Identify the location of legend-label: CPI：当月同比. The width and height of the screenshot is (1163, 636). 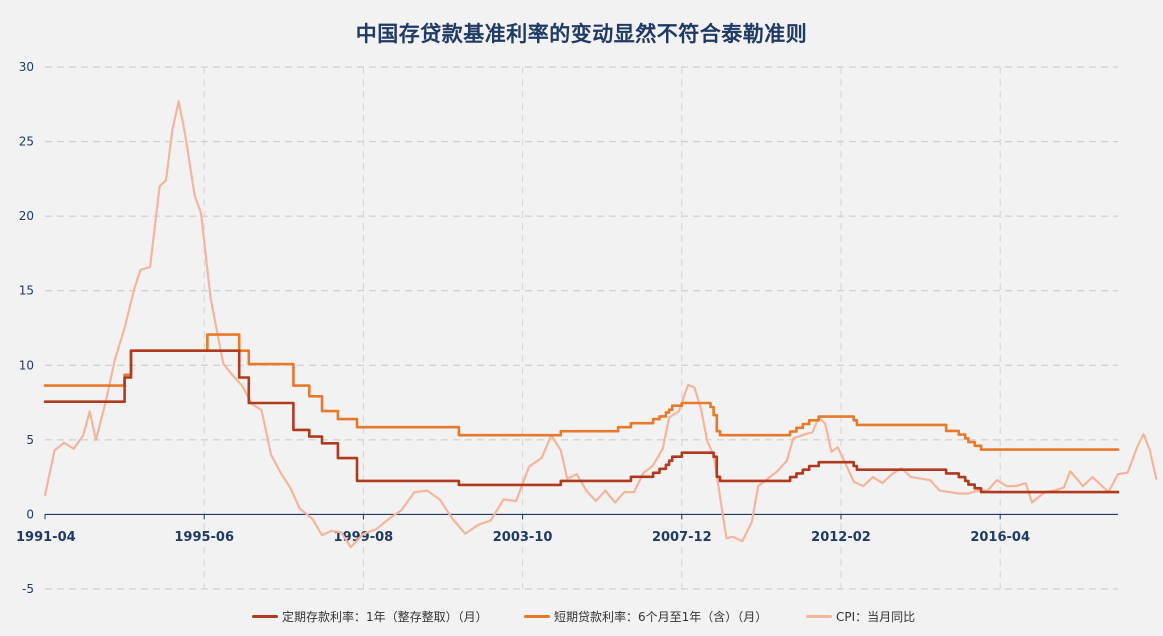
(876, 616).